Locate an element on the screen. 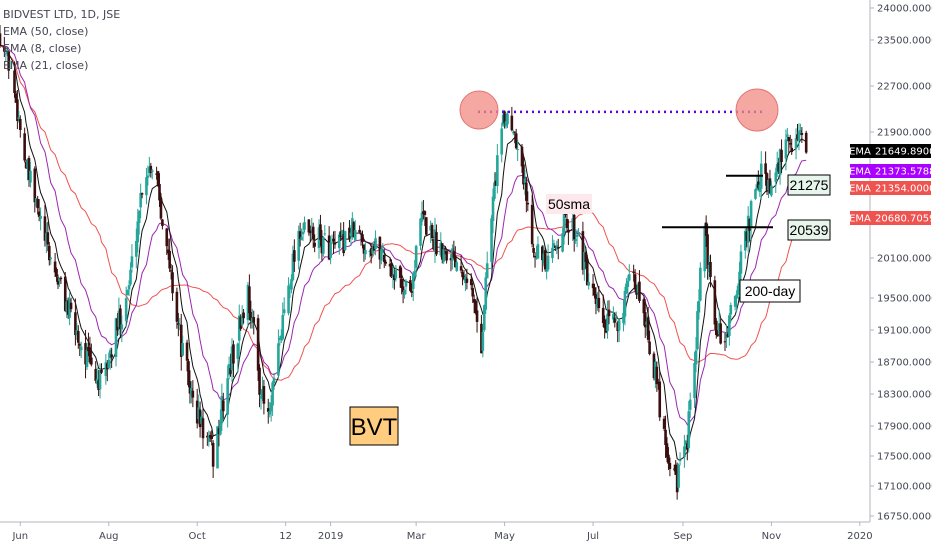 This screenshot has width=932, height=550. time-axis: Jun Aug Oct 12 2019 Mar May Jul Sep Nov 2020 is located at coordinates (436, 531).